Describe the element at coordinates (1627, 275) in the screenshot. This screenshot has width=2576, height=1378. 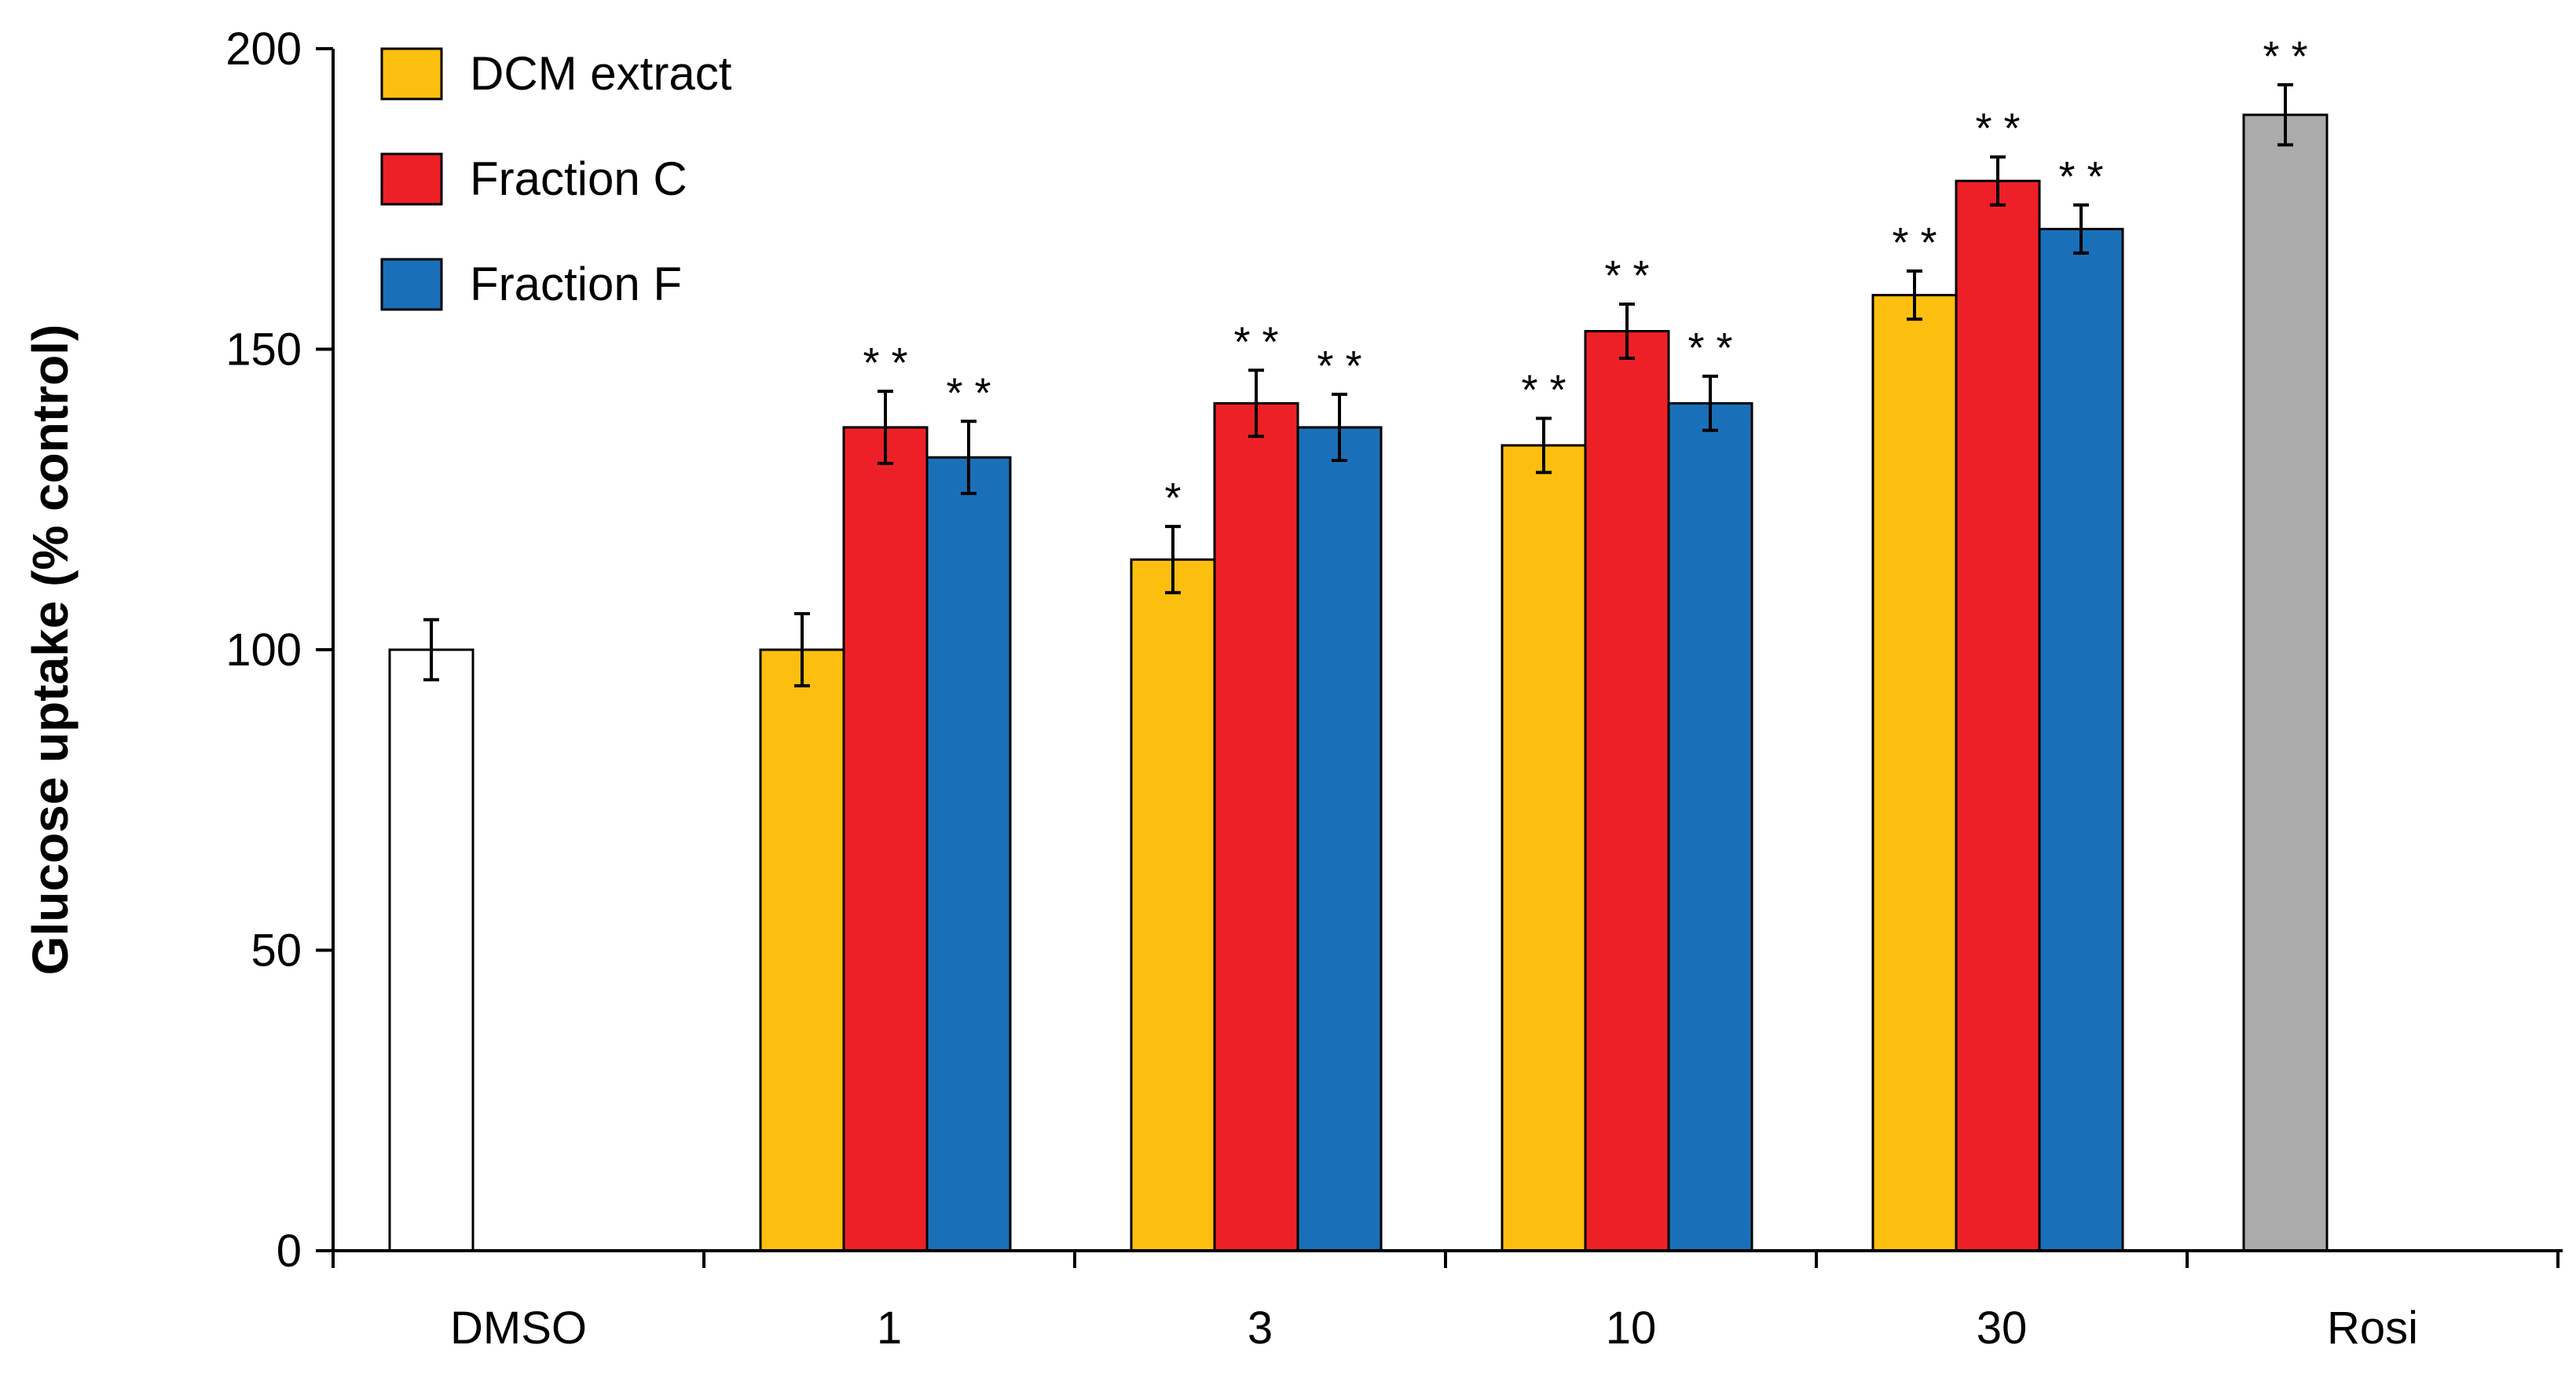
I see `significance-fraction-c-10: * *` at that location.